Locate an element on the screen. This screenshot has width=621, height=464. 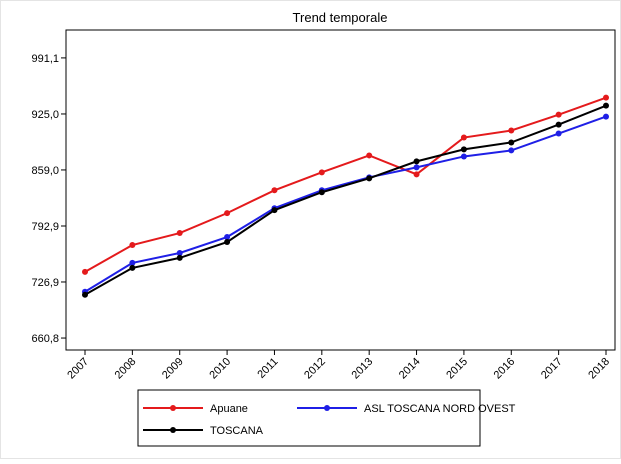
legend-label: TOSCANA is located at coordinates (237, 431).